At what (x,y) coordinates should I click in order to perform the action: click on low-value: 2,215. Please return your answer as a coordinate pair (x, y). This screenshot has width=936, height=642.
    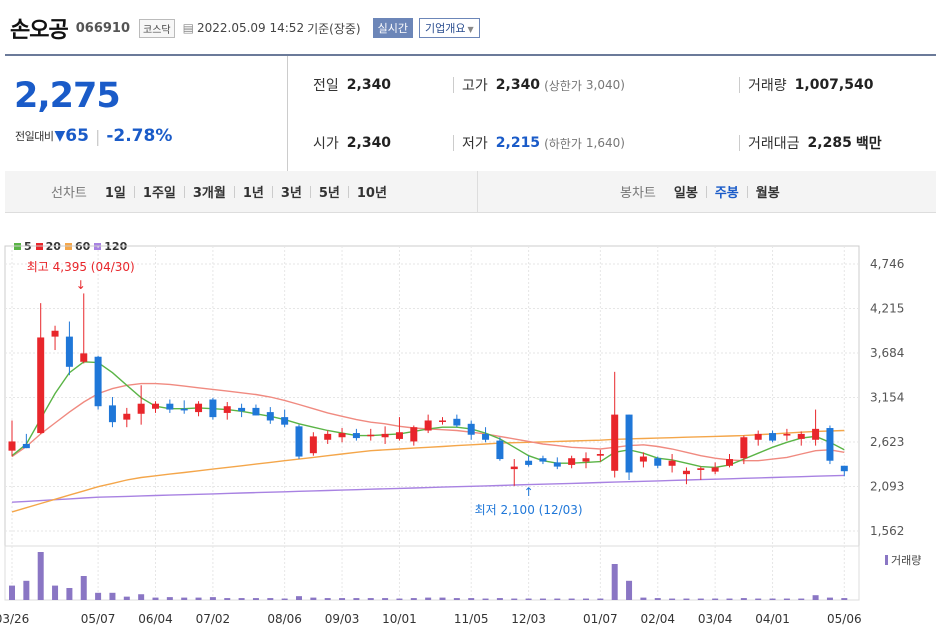
    Looking at the image, I should click on (518, 143).